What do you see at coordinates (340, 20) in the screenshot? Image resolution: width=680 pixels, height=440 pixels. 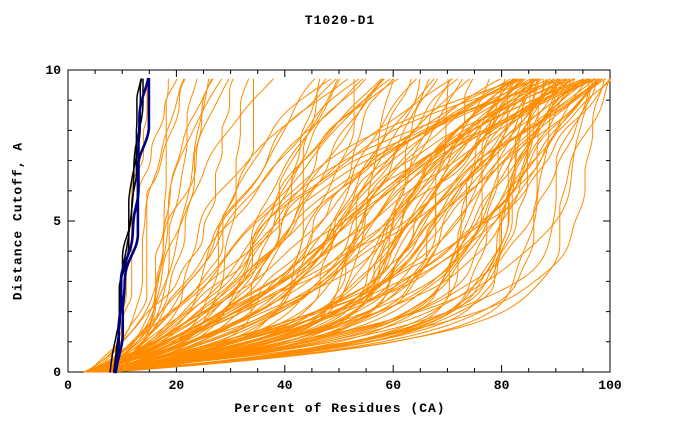 I see `chart-title: T1020-D1` at bounding box center [340, 20].